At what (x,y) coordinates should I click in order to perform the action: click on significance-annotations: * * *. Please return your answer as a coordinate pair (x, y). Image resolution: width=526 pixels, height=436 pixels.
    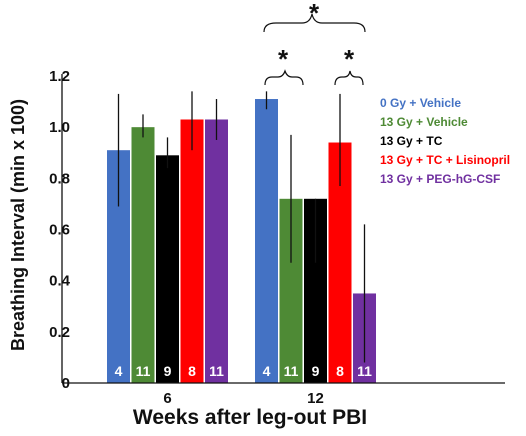
    Looking at the image, I should click on (314, 43).